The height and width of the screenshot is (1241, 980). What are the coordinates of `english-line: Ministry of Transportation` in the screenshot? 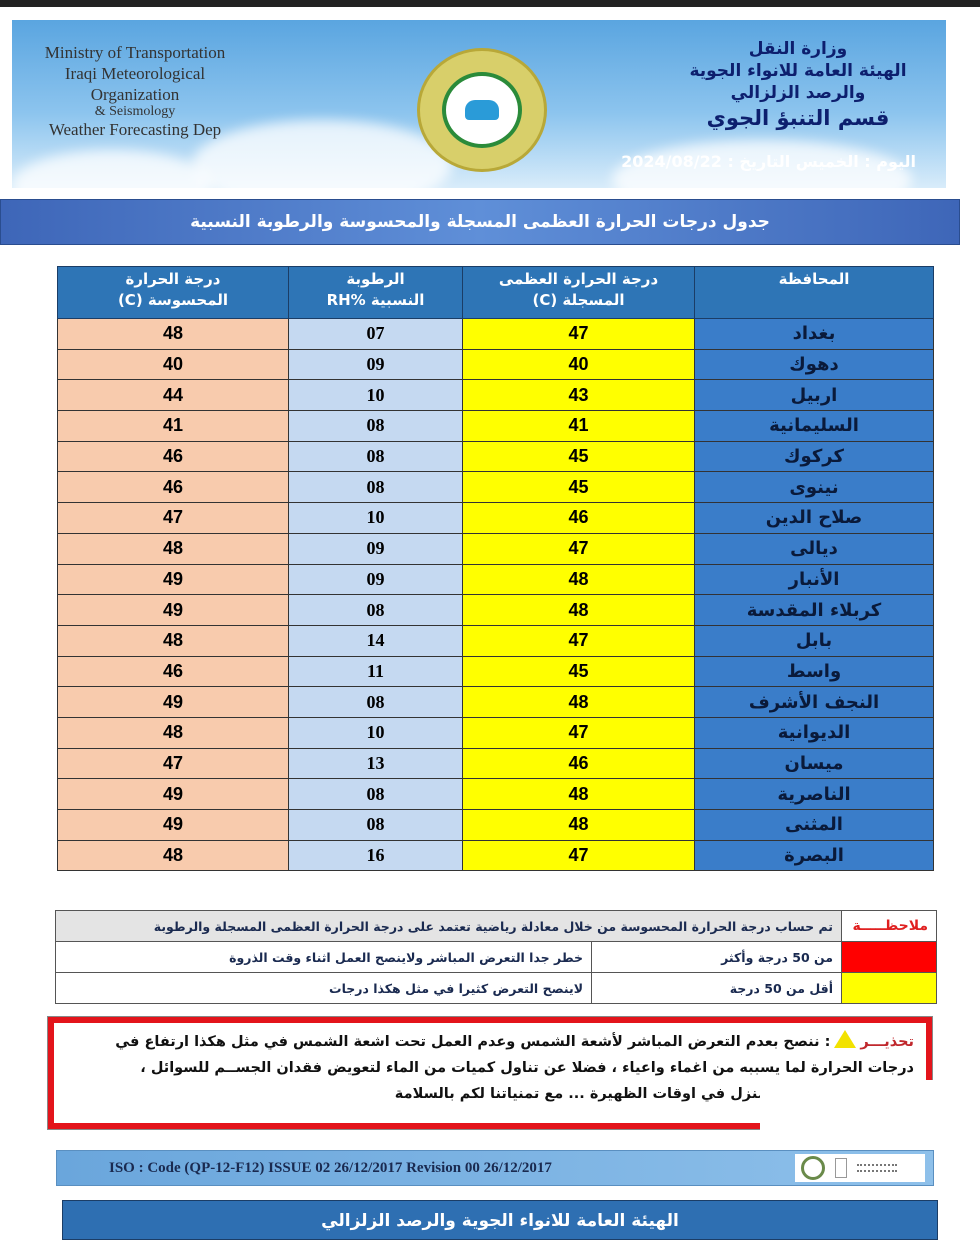 It's located at (135, 52).